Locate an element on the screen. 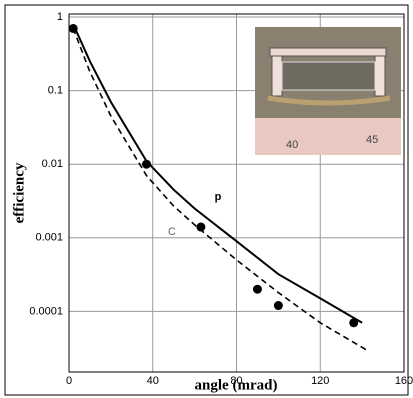 This screenshot has width=413, height=398. series-label: C is located at coordinates (172, 232).